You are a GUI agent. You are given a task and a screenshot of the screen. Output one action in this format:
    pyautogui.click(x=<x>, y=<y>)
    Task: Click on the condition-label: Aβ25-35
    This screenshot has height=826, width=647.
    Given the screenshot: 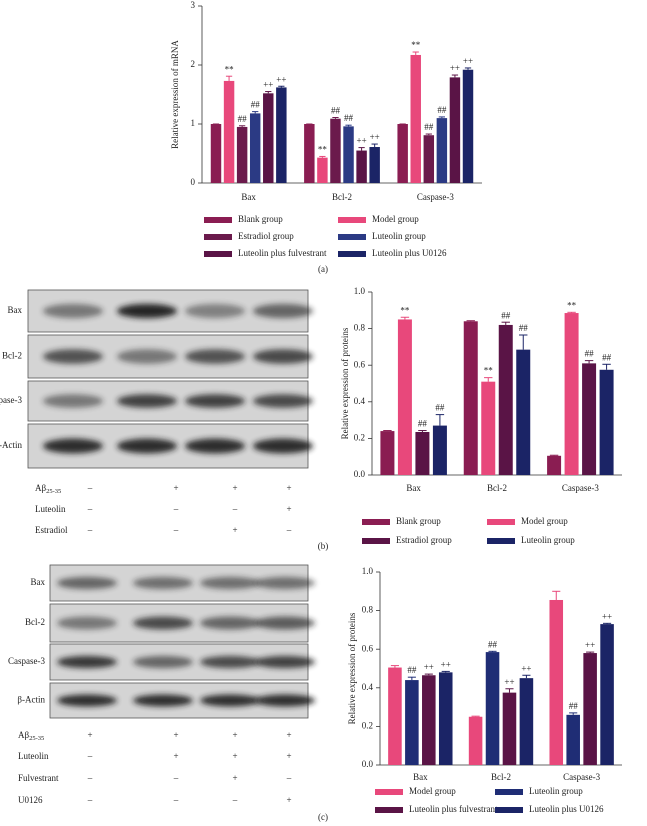 What is the action you would take?
    pyautogui.click(x=31, y=736)
    